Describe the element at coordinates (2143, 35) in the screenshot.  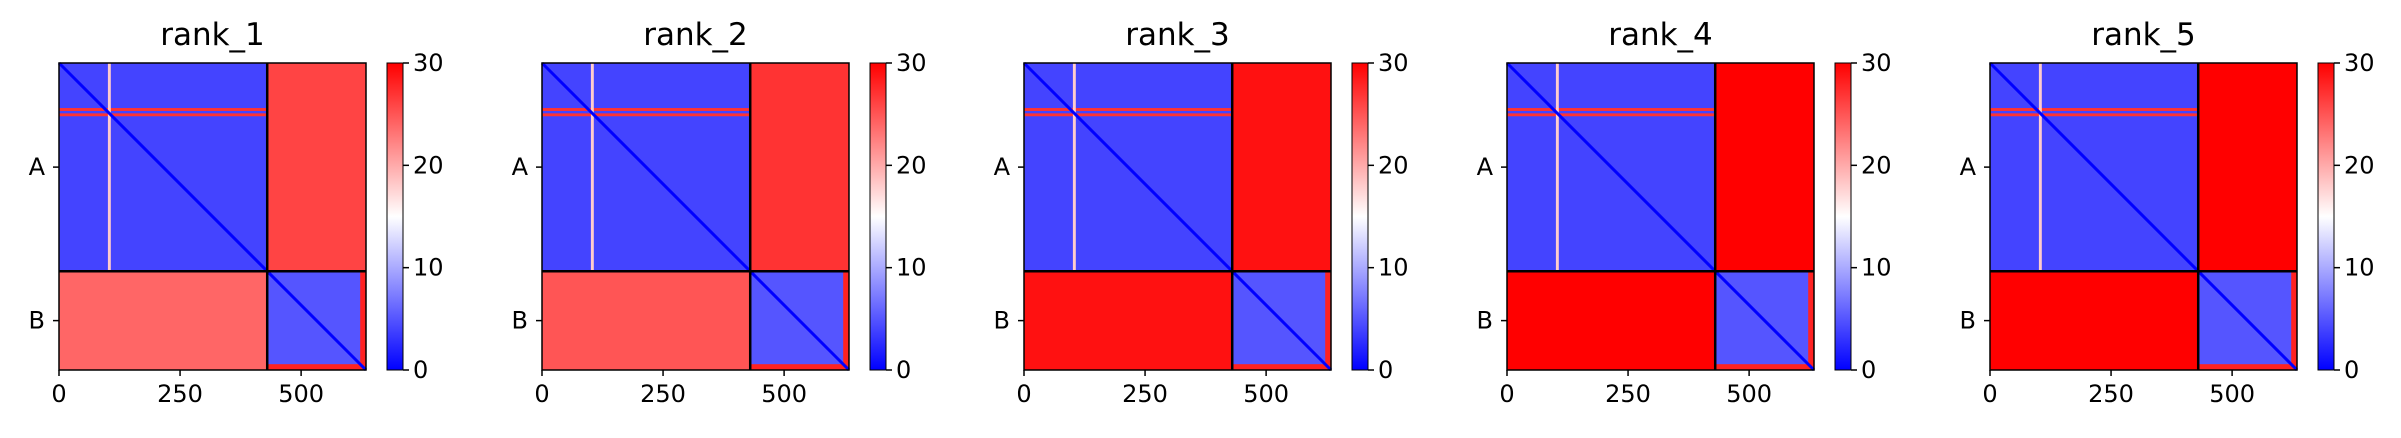
I see `panel-title: rank_5` at that location.